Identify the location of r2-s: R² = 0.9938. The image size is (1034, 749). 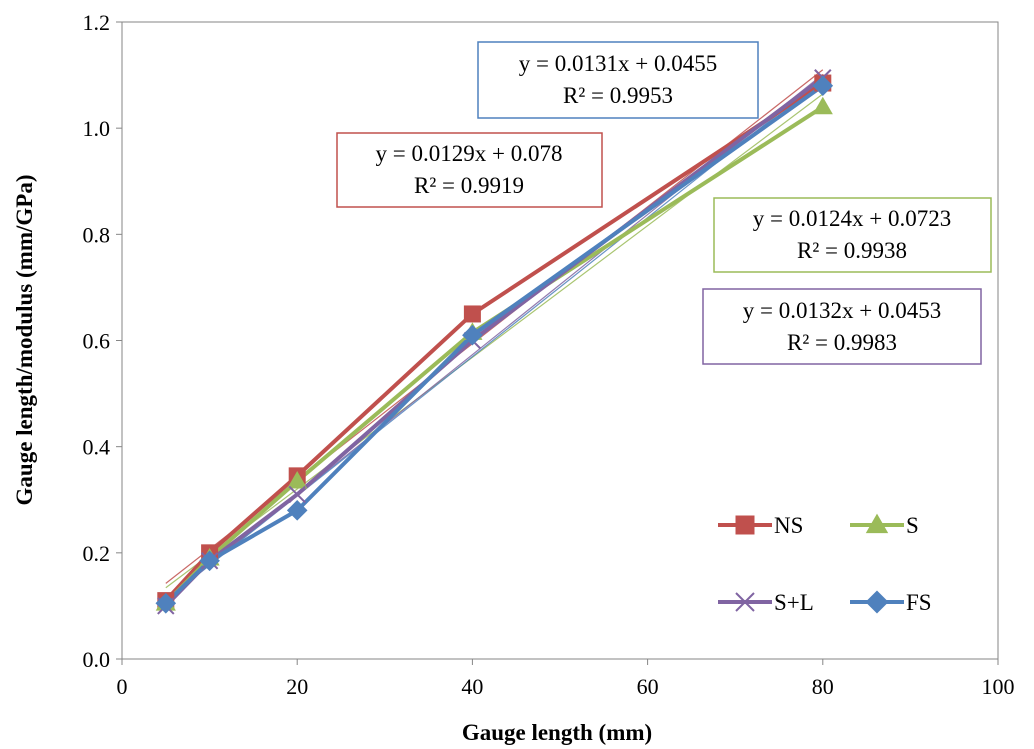
(852, 250).